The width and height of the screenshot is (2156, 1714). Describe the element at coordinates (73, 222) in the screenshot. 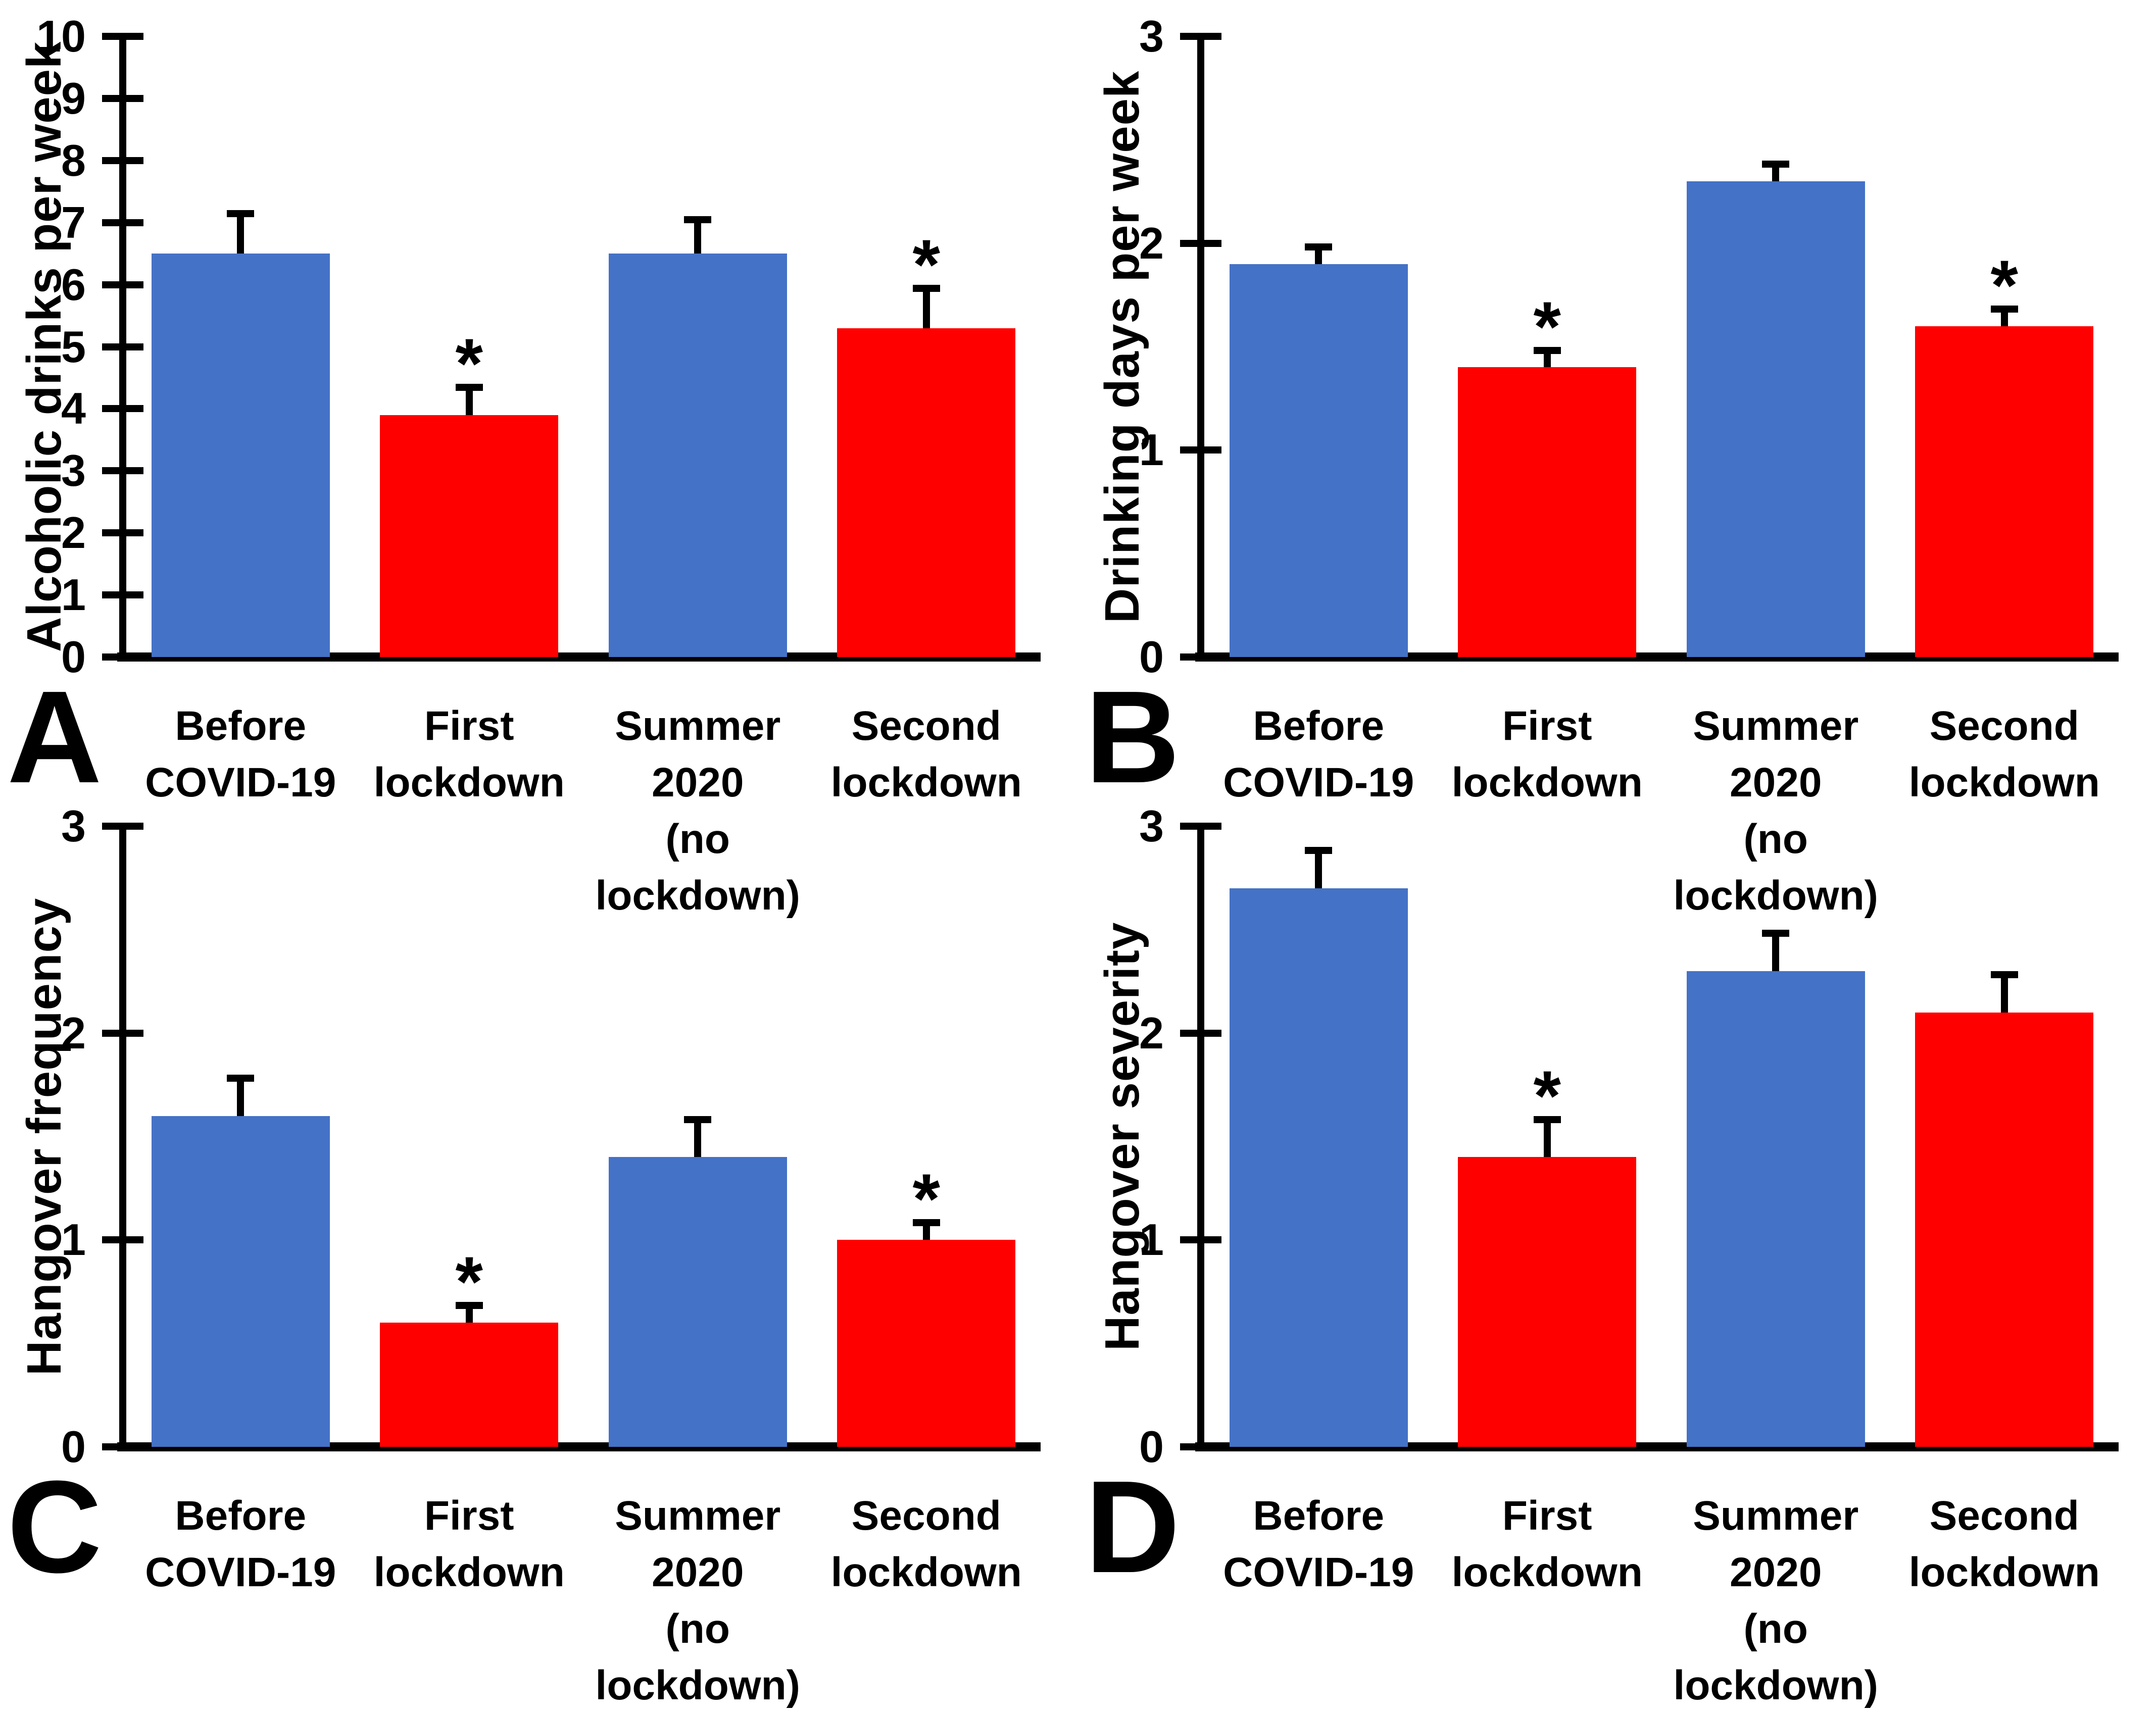

I see `y-tick-label: 7` at that location.